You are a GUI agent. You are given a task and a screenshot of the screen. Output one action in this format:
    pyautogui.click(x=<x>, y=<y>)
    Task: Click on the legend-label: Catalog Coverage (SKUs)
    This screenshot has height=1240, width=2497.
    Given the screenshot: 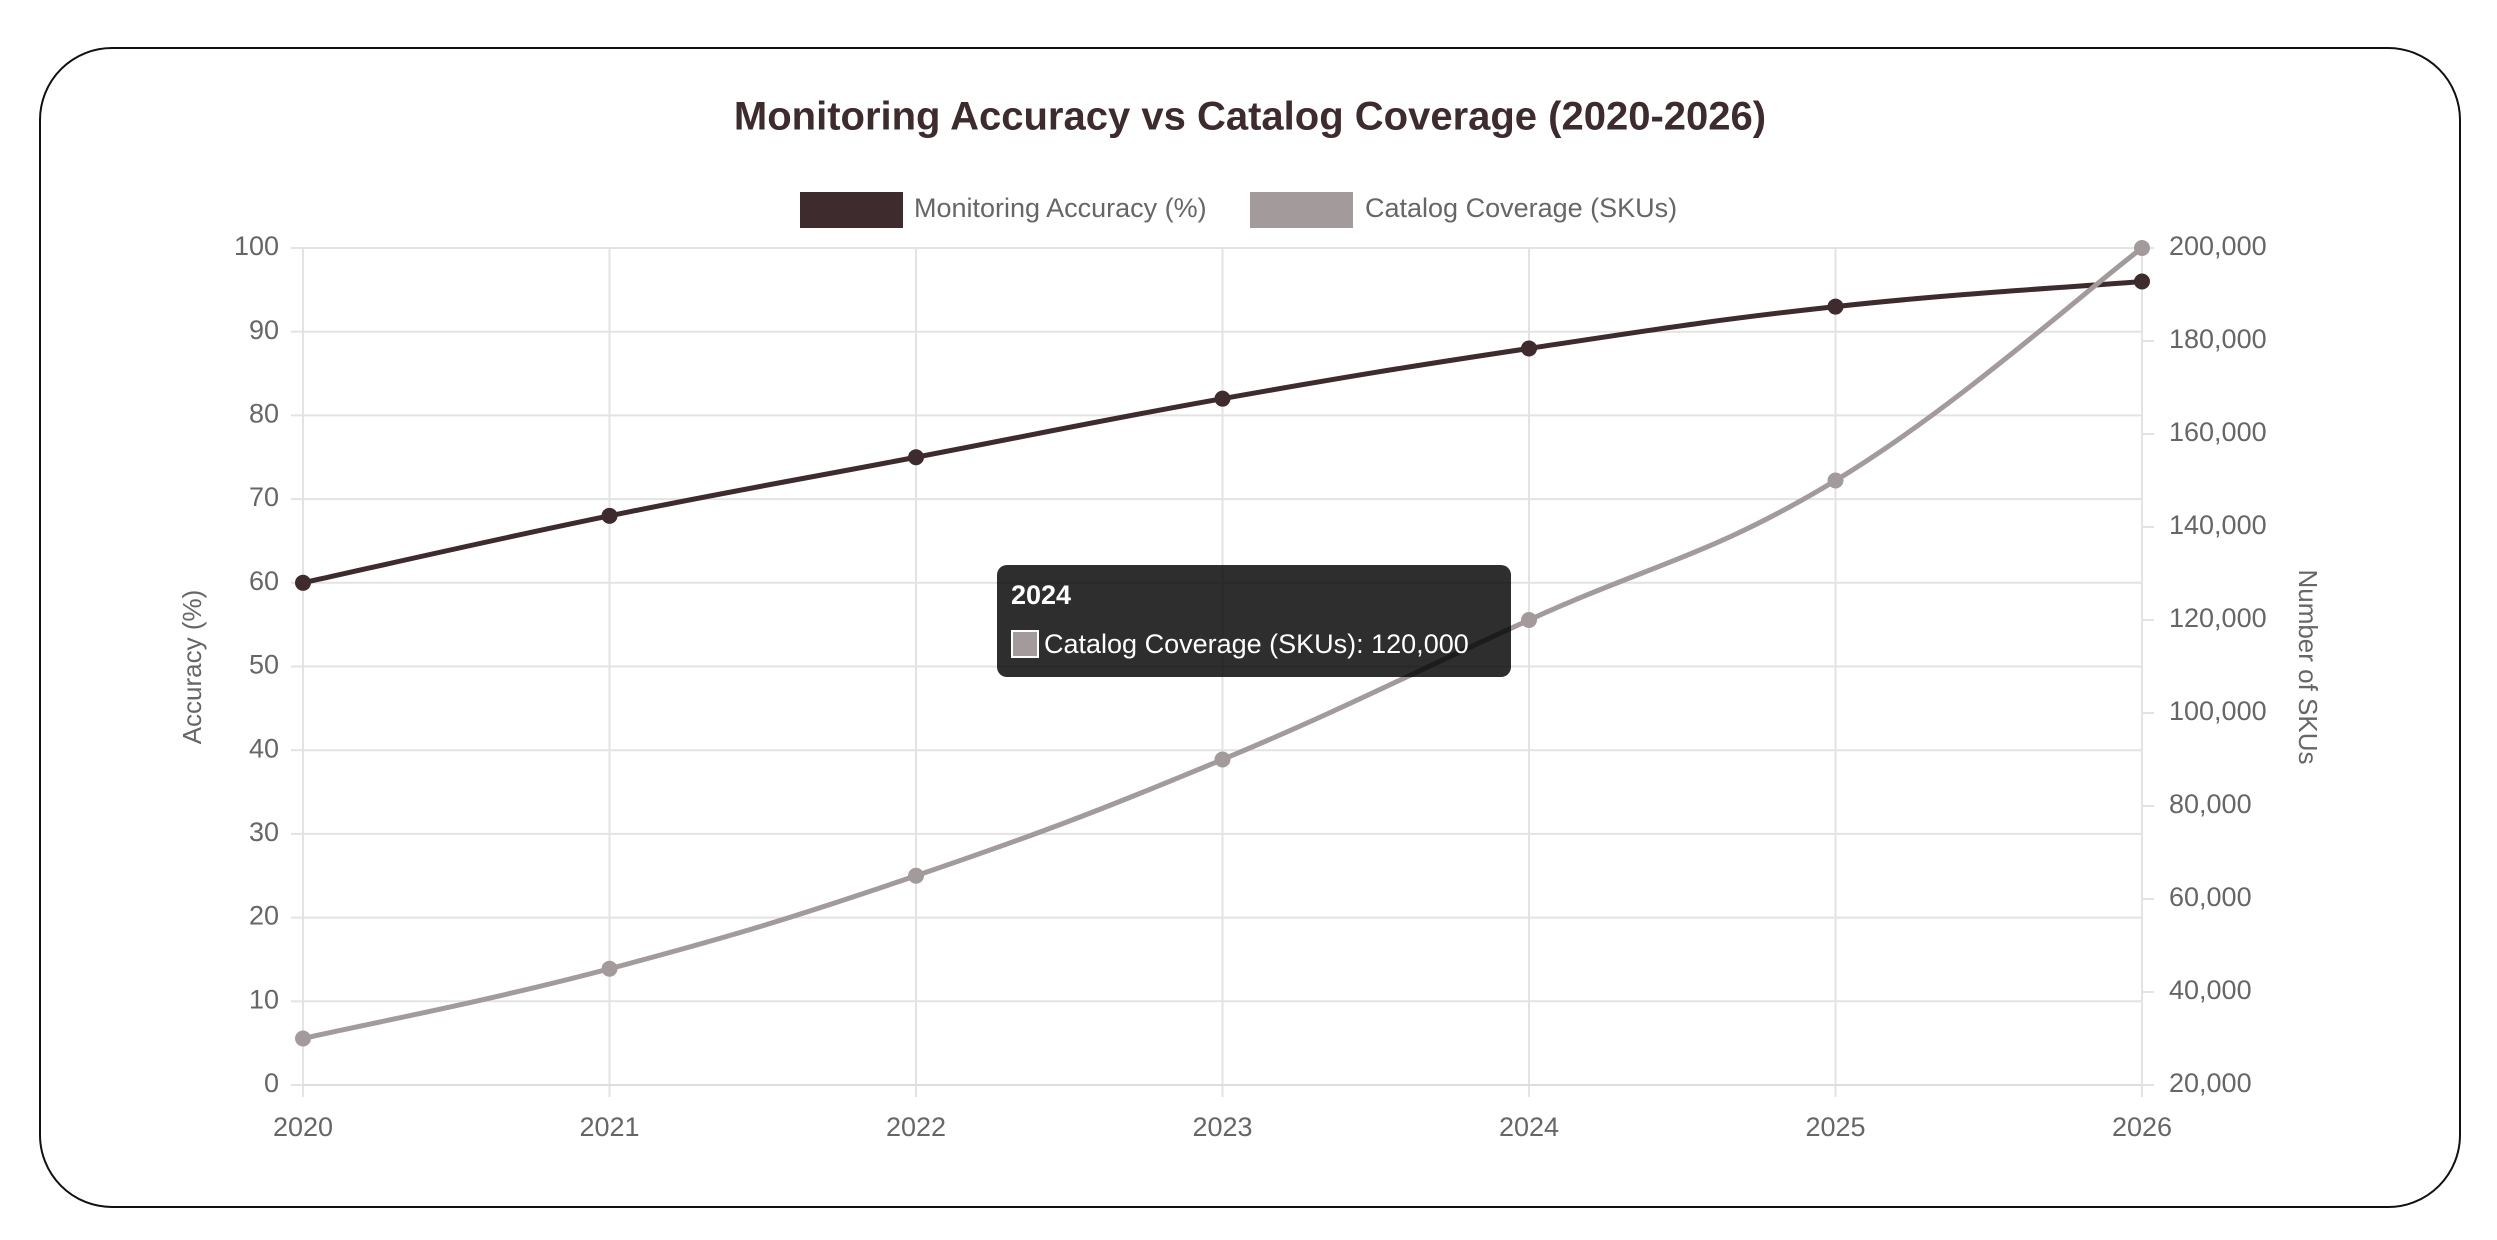 What is the action you would take?
    pyautogui.click(x=1521, y=208)
    